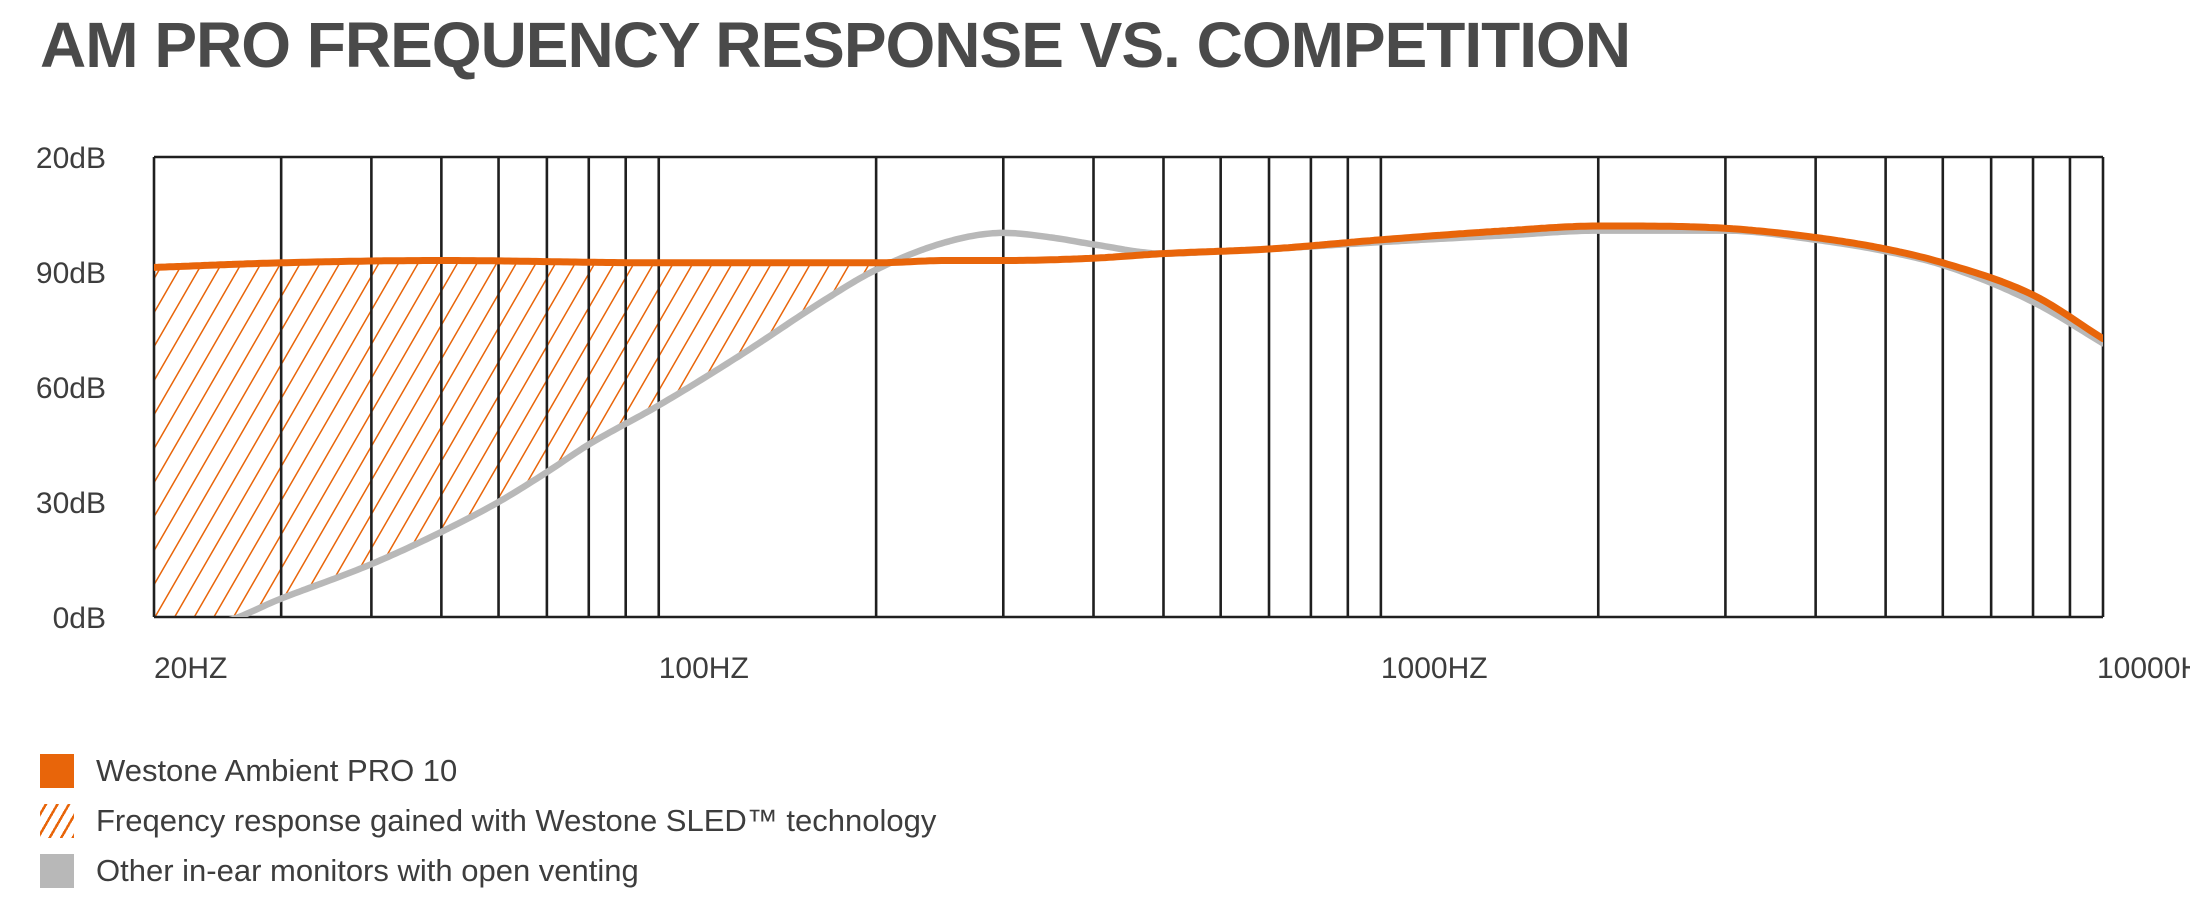  I want to click on legend-label: Other in-ear monitors with open venting, so click(367, 870).